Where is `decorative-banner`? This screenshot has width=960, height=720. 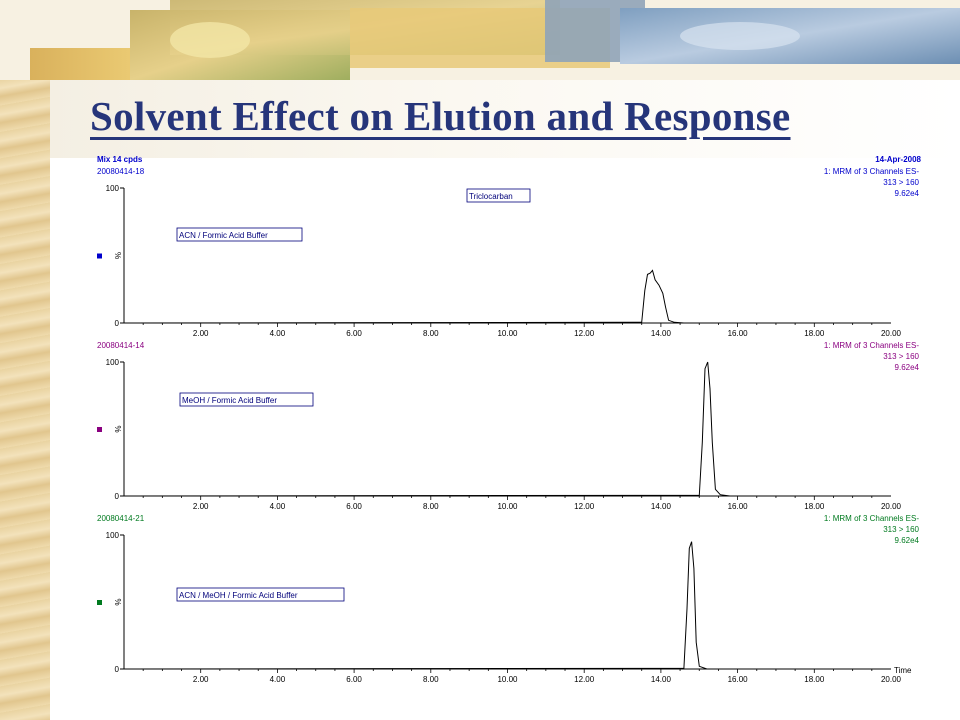
decorative-banner is located at coordinates (480, 40).